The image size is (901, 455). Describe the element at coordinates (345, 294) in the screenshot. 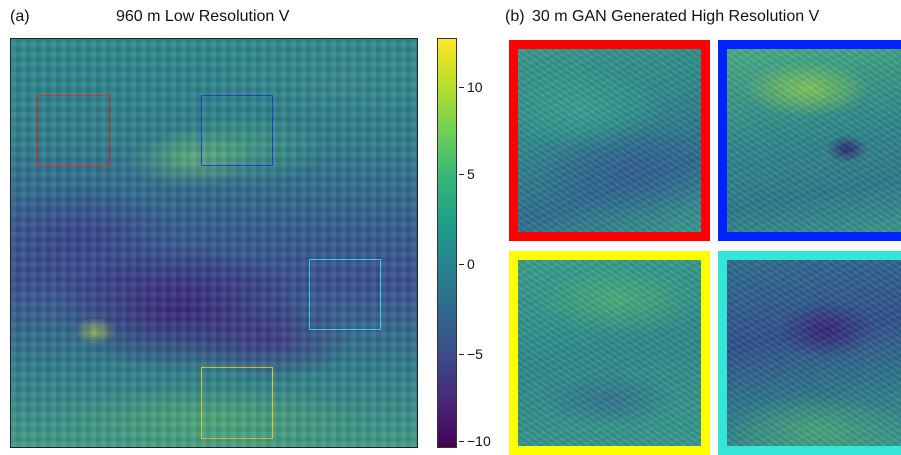

I see `roi-box-cyan` at that location.